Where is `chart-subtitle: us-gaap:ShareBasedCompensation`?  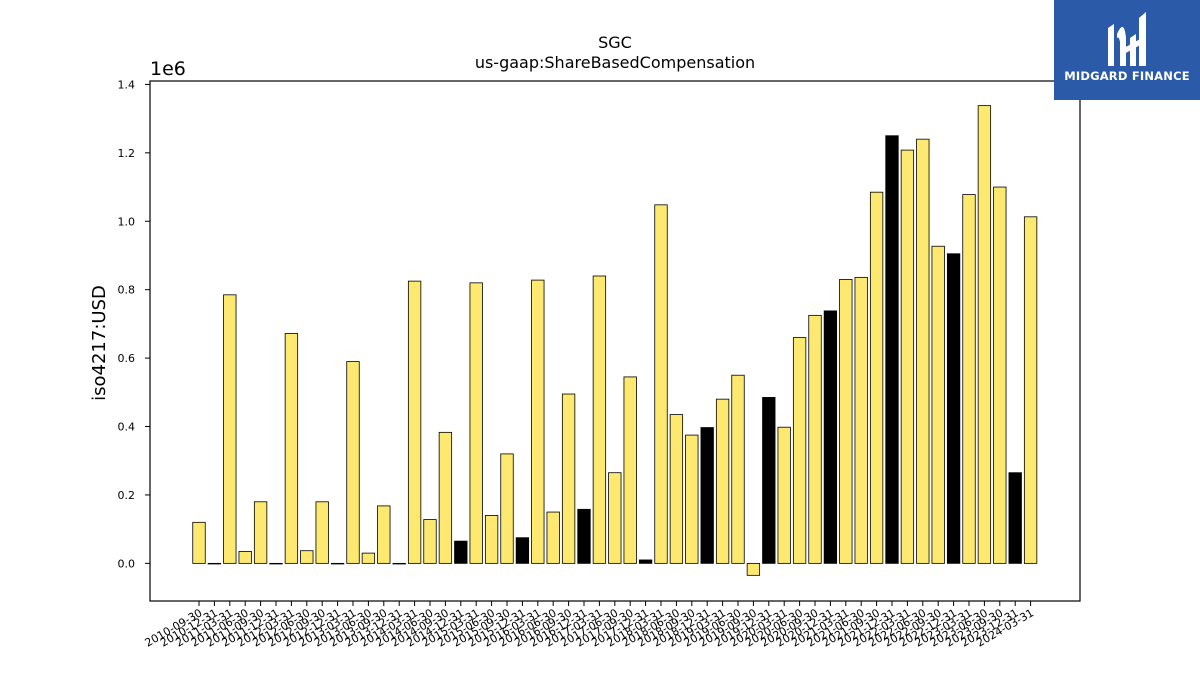 chart-subtitle: us-gaap:ShareBasedCompensation is located at coordinates (615, 62).